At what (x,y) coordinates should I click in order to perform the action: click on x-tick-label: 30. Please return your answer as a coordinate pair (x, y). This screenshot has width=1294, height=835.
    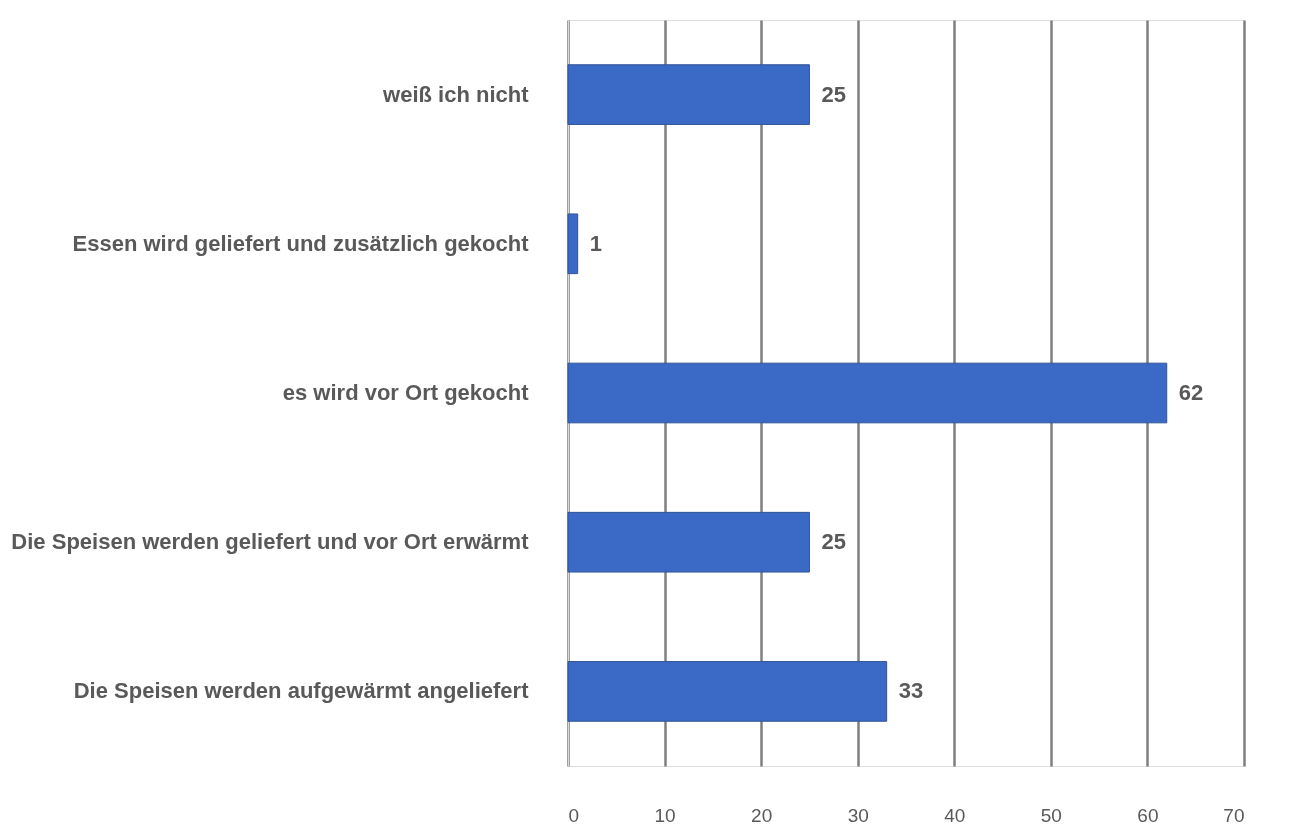
    Looking at the image, I should click on (858, 815).